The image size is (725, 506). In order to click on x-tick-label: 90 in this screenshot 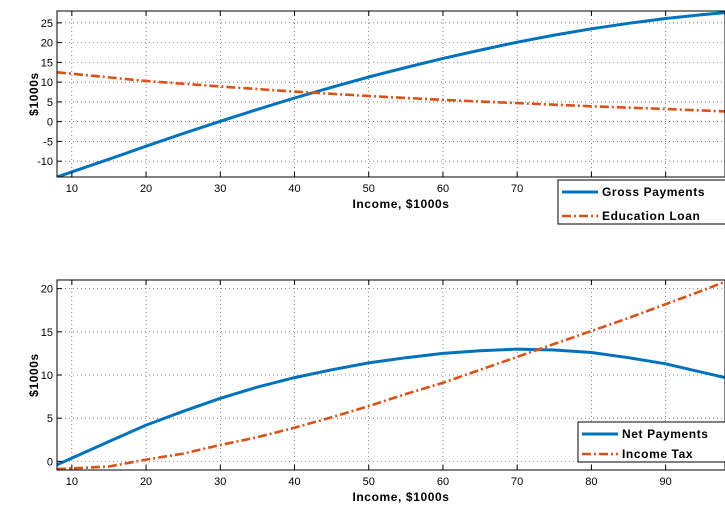, I will do `click(665, 482)`.